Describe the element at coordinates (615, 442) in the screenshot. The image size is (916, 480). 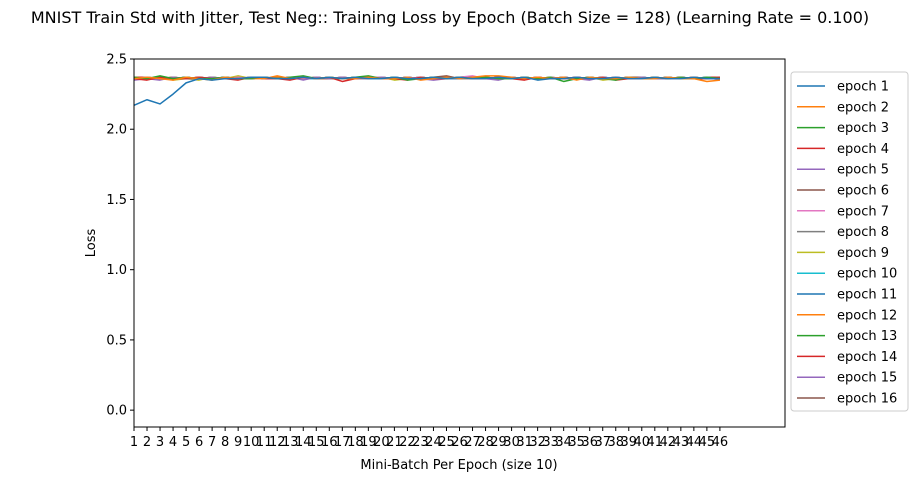
I see `x-tick-label: 38` at that location.